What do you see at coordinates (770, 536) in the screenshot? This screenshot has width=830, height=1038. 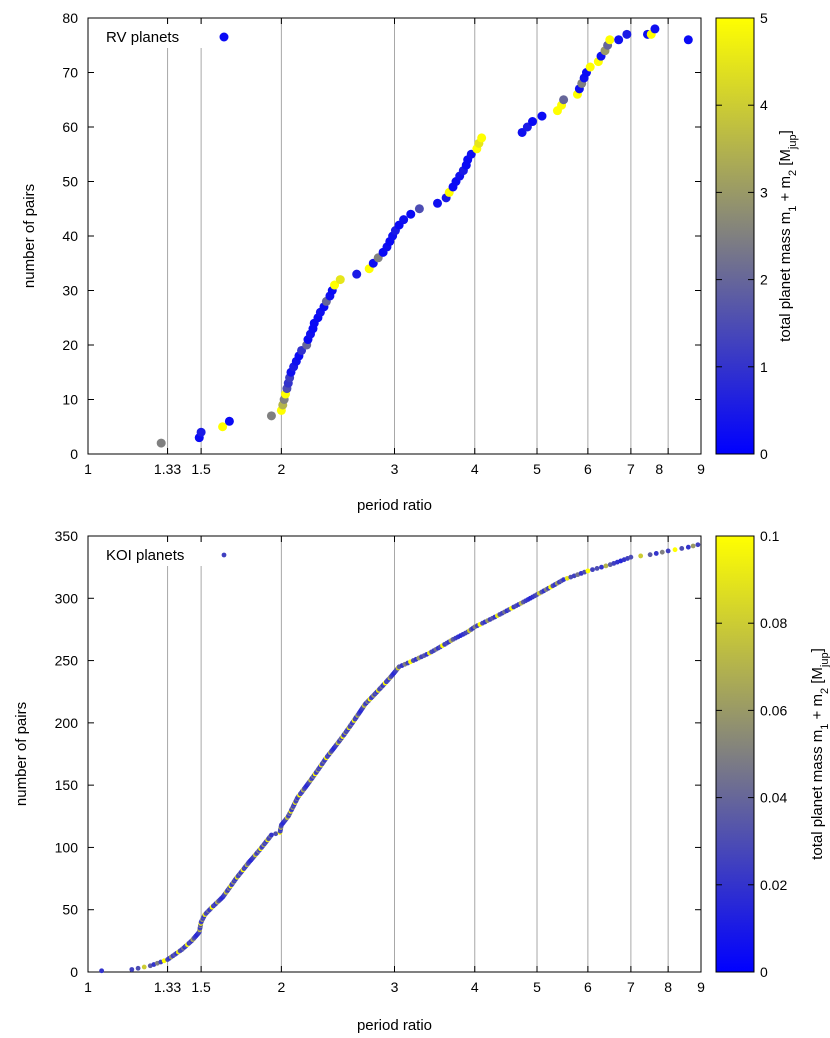 I see `colorbar-tick-label: 0.1` at bounding box center [770, 536].